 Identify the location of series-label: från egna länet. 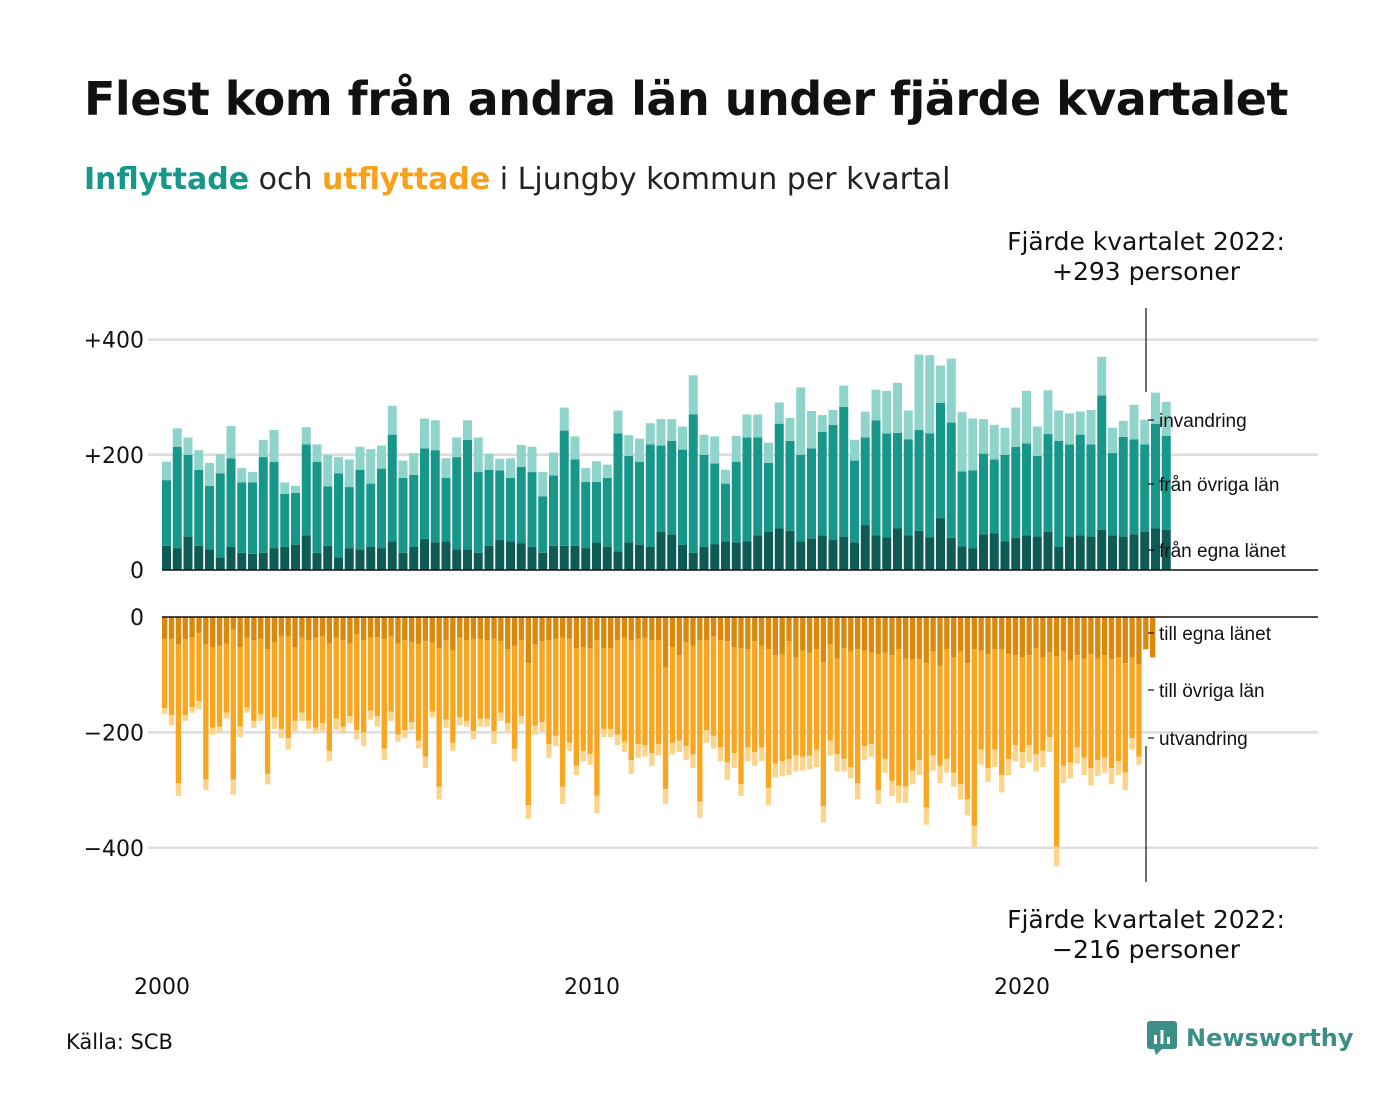
(1222, 551).